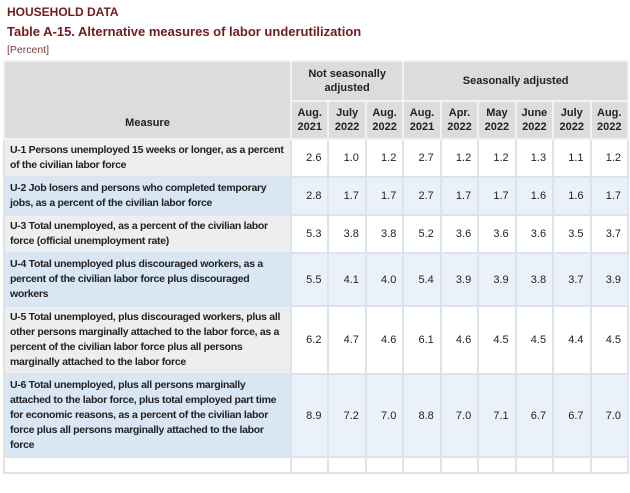 Image resolution: width=630 pixels, height=493 pixels. I want to click on section-title: HOUSEHOLD DATA, so click(63, 12).